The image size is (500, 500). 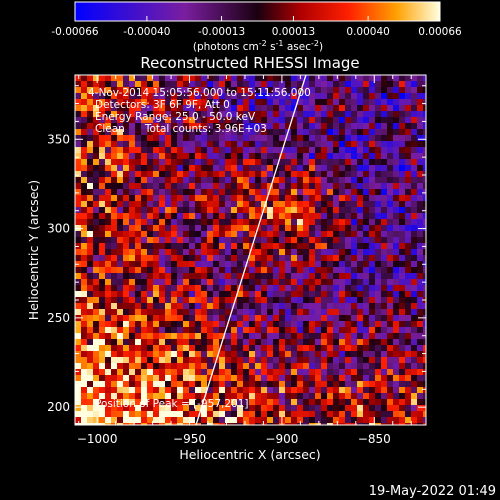 I want to click on y-tick-label: 250, so click(x=58, y=318).